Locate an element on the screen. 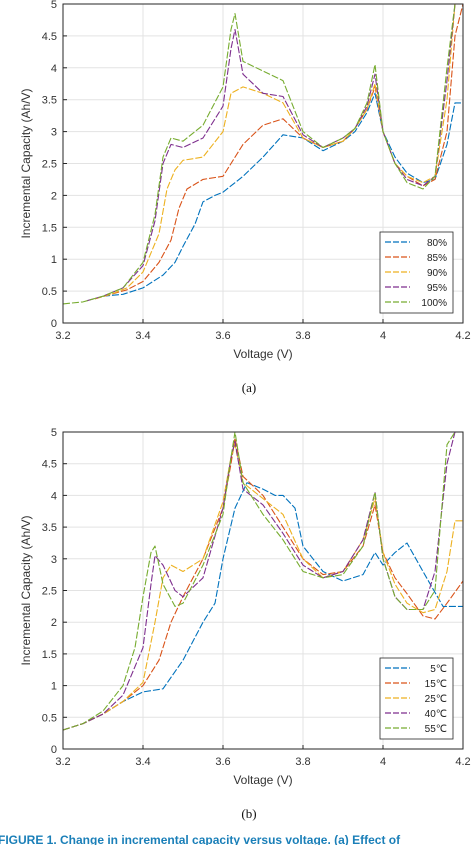 The height and width of the screenshot is (845, 474). legend-label: 15℃ is located at coordinates (436, 684).